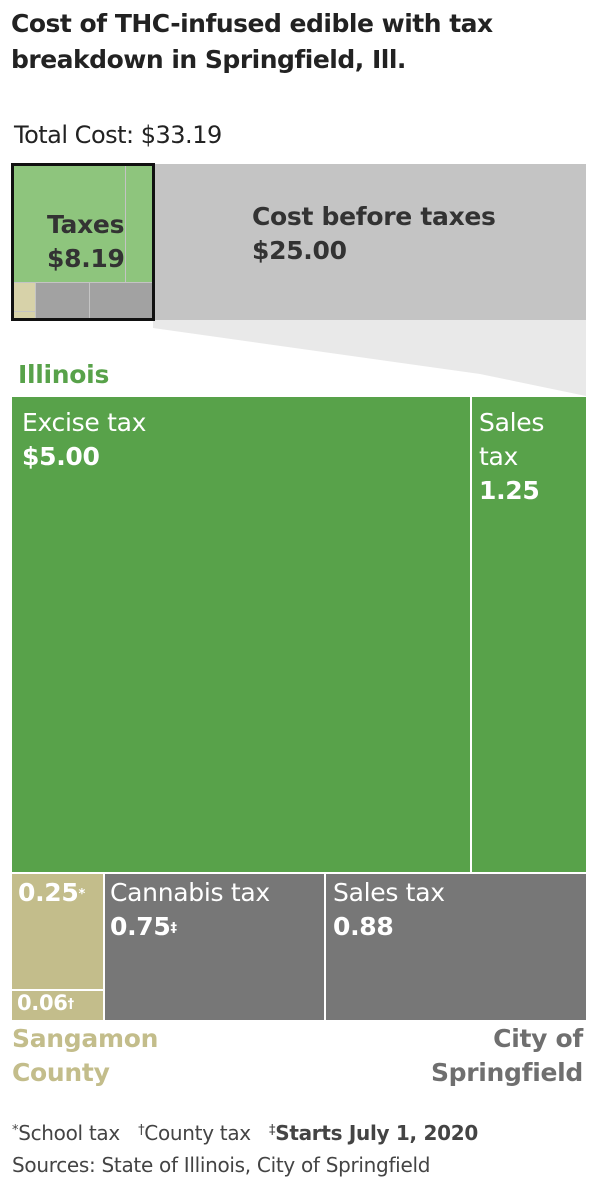  What do you see at coordinates (64, 374) in the screenshot?
I see `group-illinois-label: Illinois` at bounding box center [64, 374].